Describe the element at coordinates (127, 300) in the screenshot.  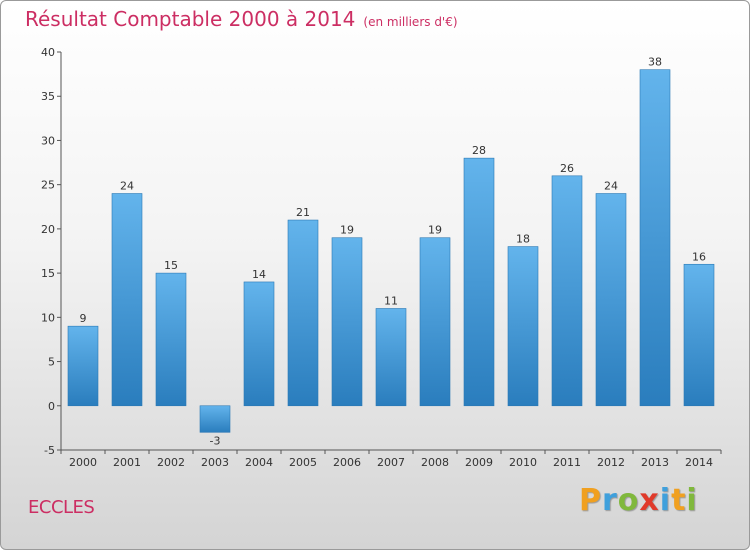
I see `bar-2001` at that location.